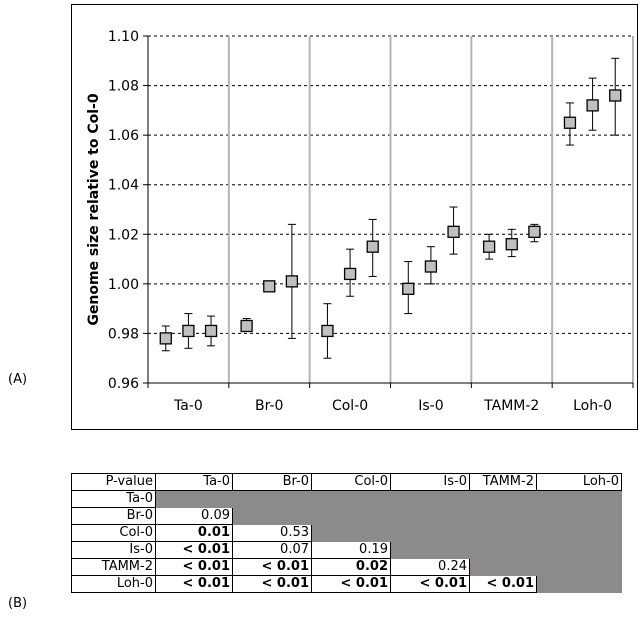 This screenshot has height=623, width=642. What do you see at coordinates (194, 533) in the screenshot?
I see `p-value-cell: 0.01` at bounding box center [194, 533].